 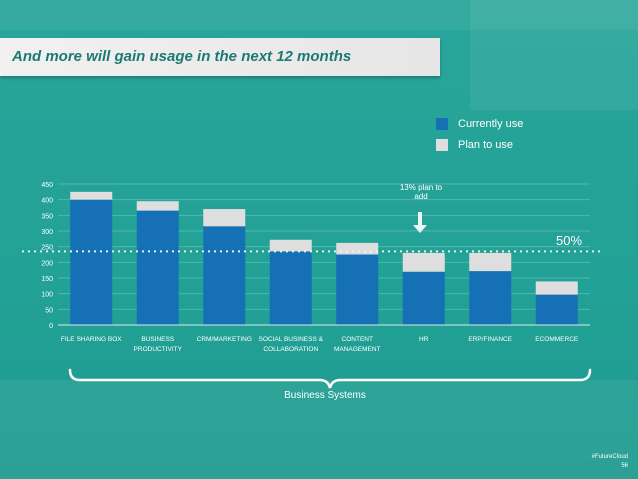 I want to click on reference-label-50-percent: 50%, so click(x=569, y=240).